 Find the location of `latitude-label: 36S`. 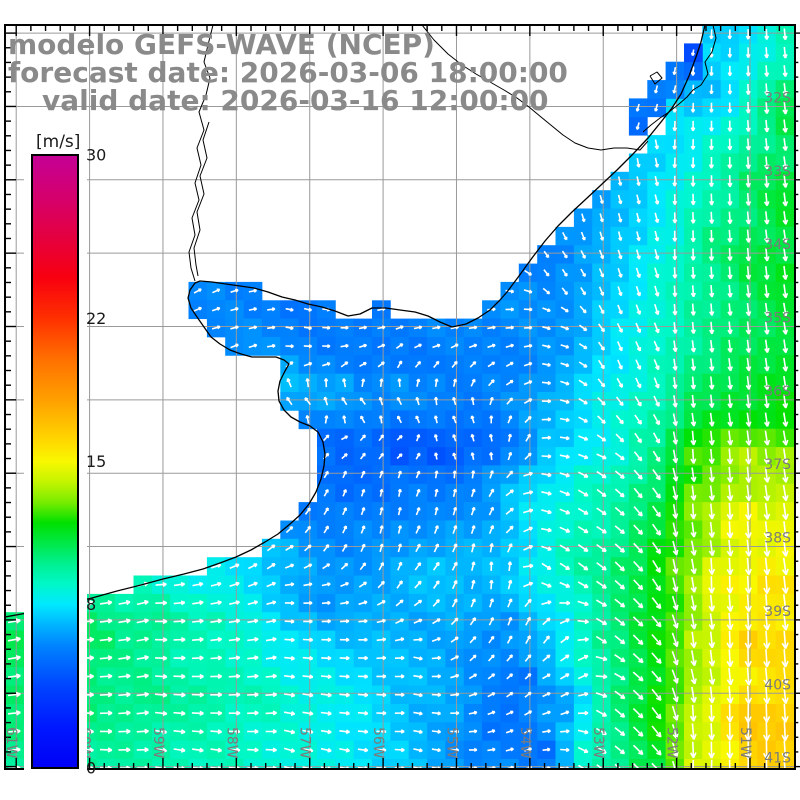

latitude-label: 36S is located at coordinates (777, 392).